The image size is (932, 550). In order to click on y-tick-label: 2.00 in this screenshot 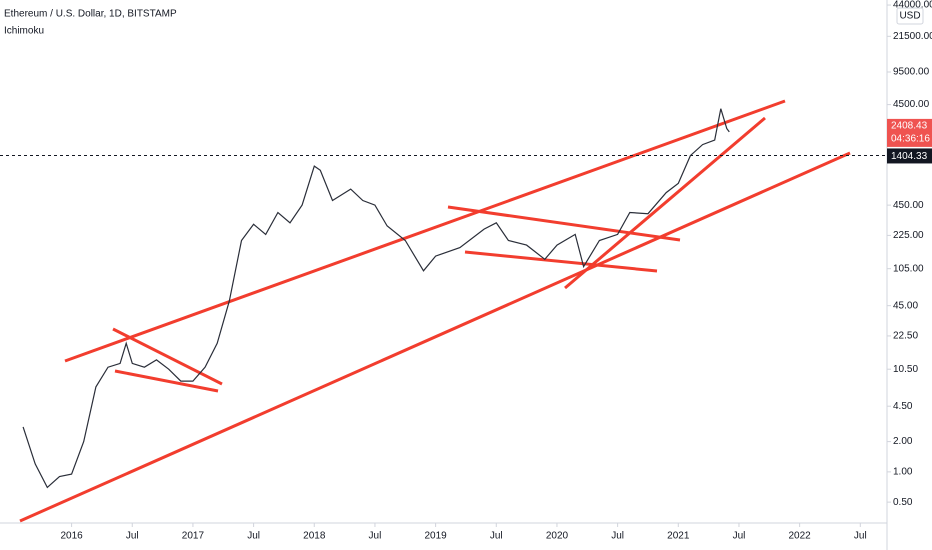, I will do `click(903, 441)`.